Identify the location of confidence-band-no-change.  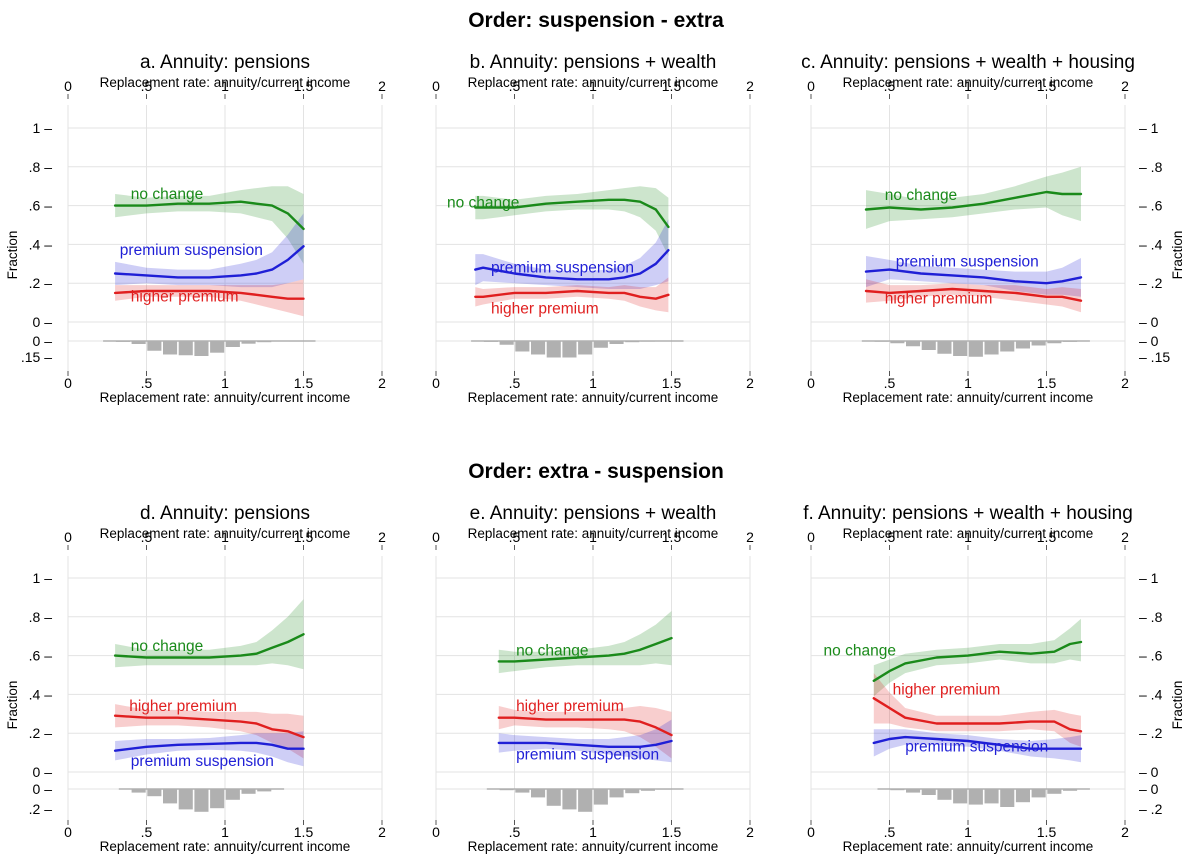
(973, 197).